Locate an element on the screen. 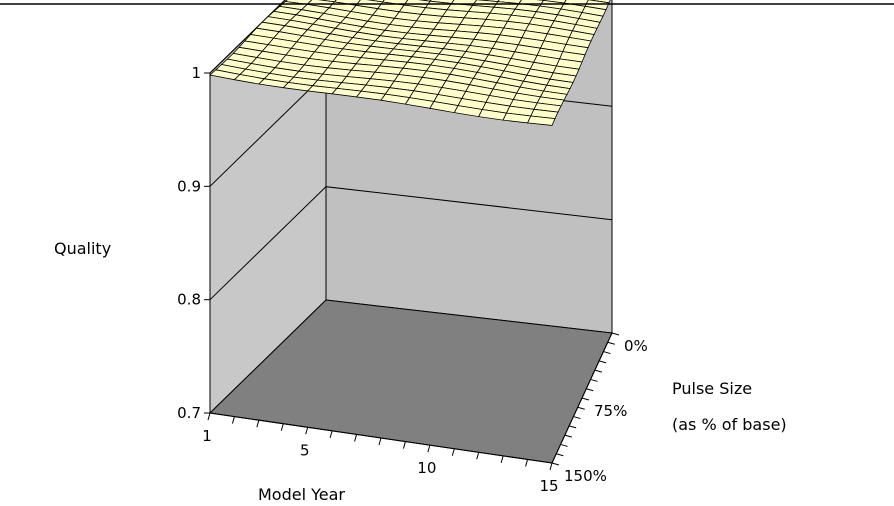 This screenshot has width=894, height=506. x-axis-title: Model Year is located at coordinates (301, 494).